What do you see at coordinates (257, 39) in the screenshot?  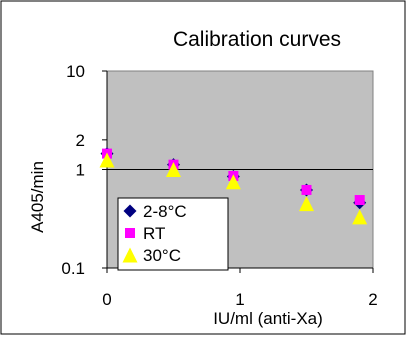 I see `chart-title: Calibration curves` at bounding box center [257, 39].